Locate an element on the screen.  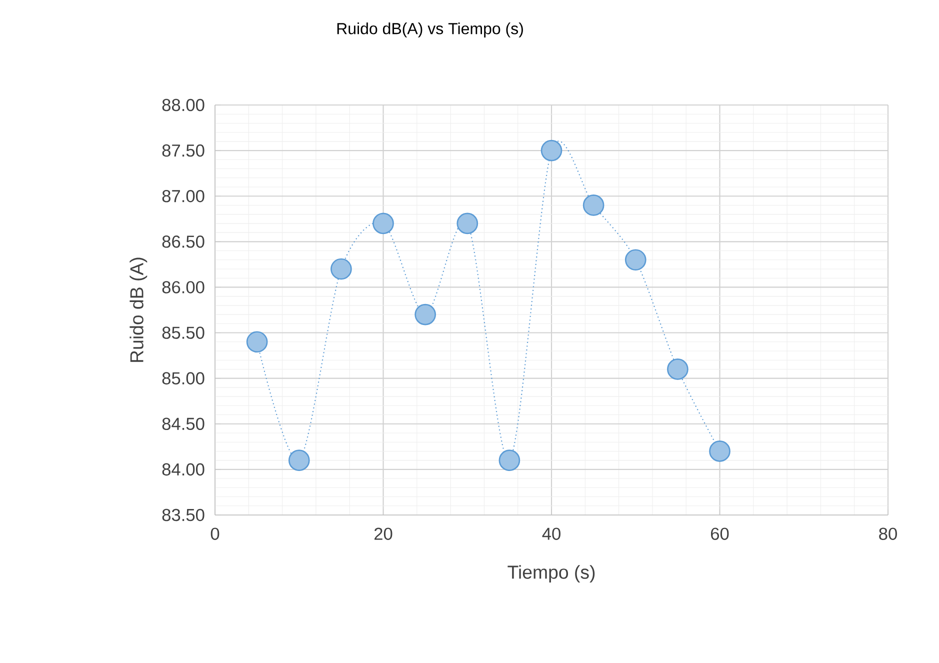
y-tick-label: 87.50 is located at coordinates (183, 150).